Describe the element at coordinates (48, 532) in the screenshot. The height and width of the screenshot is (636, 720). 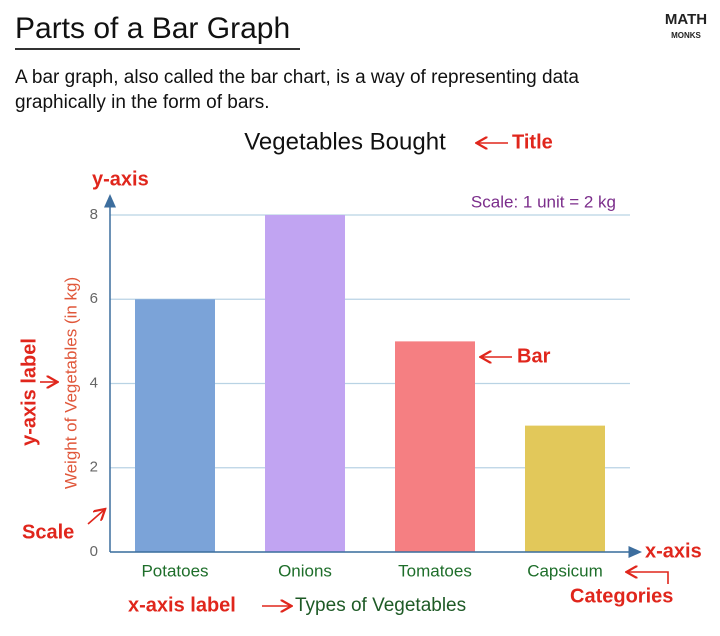
I see `annotation-scale: Scale` at that location.